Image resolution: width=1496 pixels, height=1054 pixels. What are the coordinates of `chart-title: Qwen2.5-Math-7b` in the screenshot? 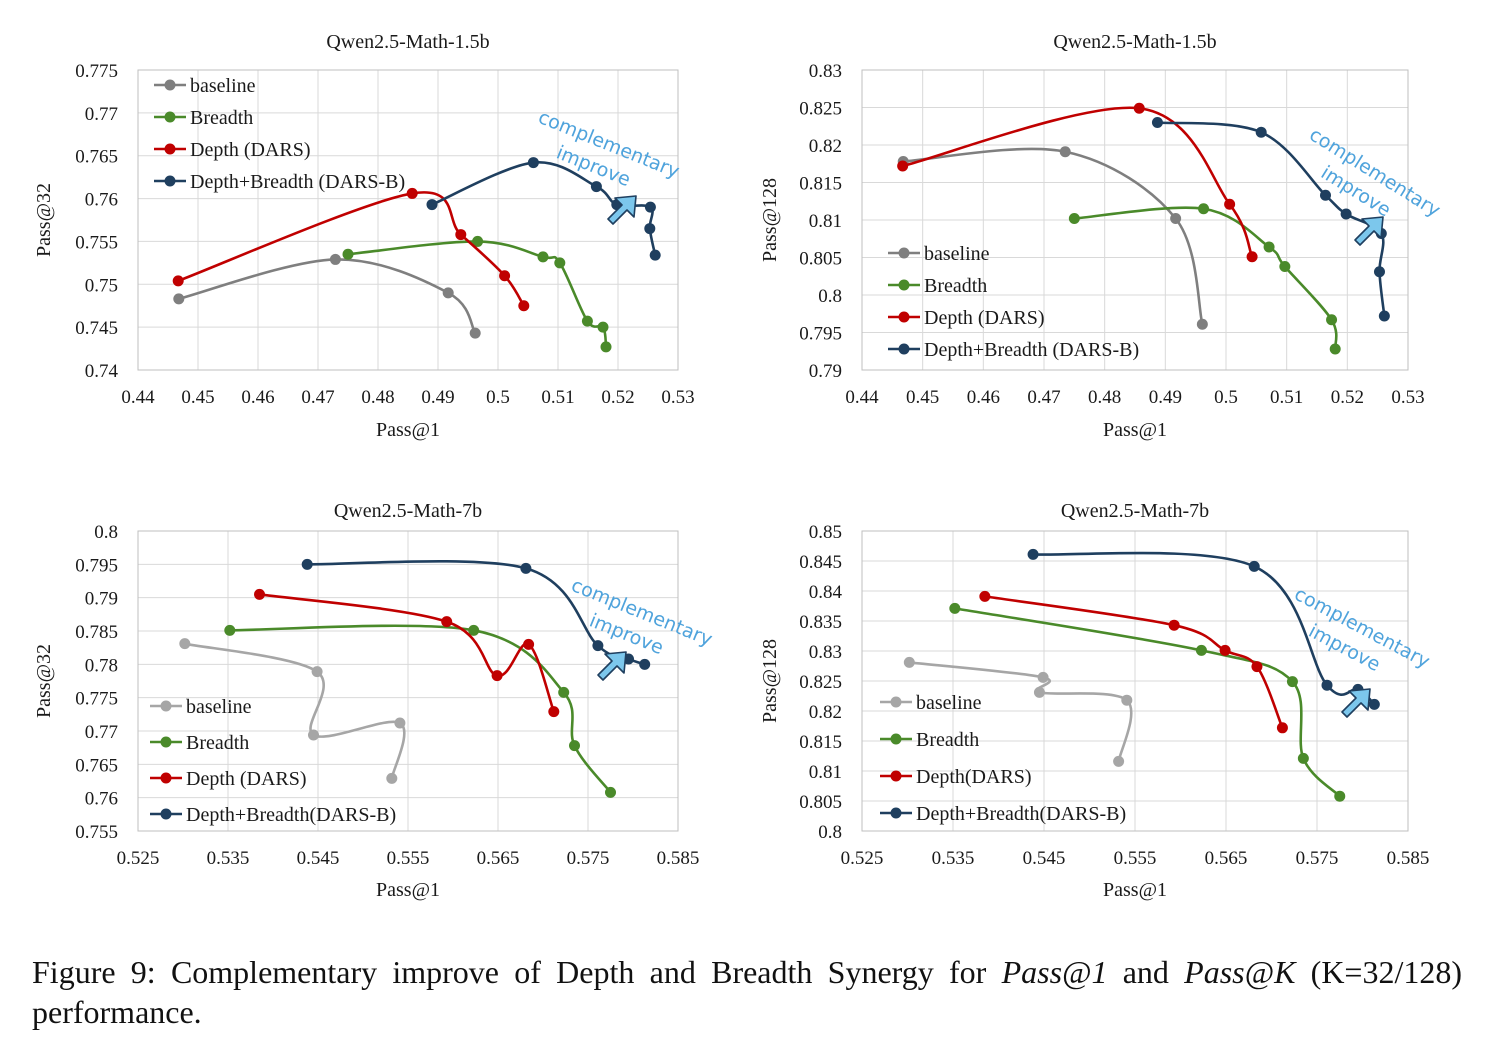 It's located at (408, 511).